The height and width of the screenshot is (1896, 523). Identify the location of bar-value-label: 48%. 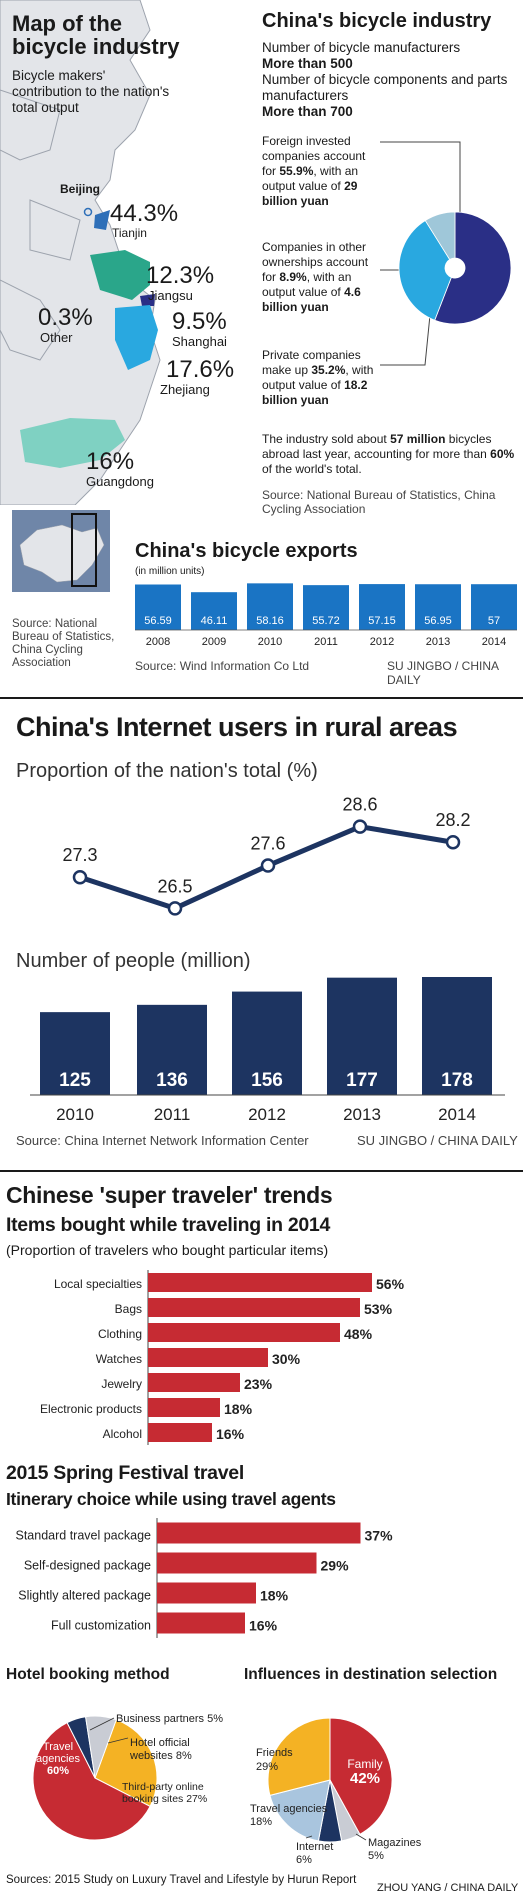
(358, 1334).